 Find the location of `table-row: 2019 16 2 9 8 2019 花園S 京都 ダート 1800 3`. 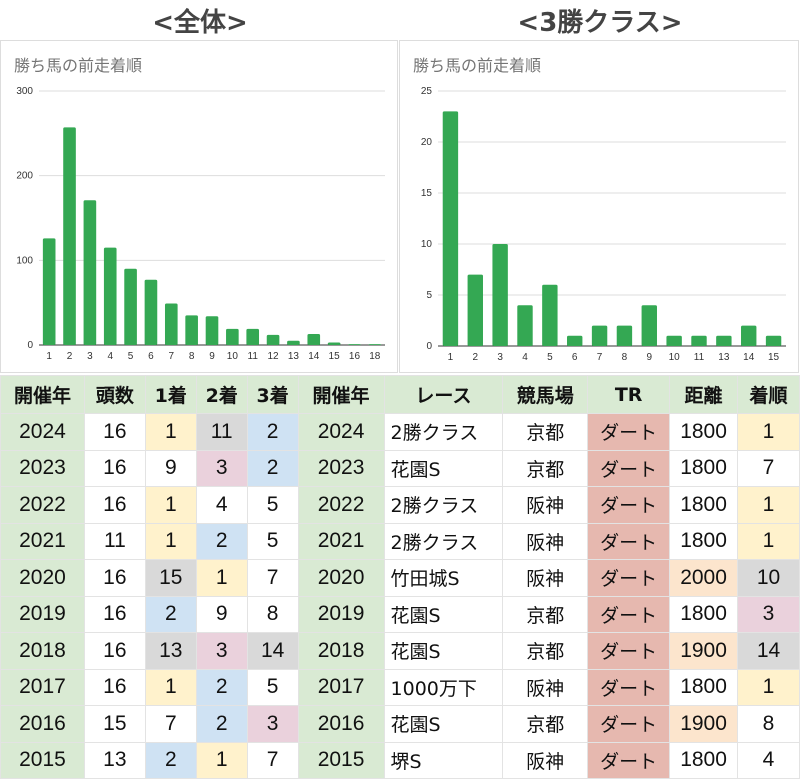

table-row: 2019 16 2 9 8 2019 花園S 京都 ダート 1800 3 is located at coordinates (400, 614).